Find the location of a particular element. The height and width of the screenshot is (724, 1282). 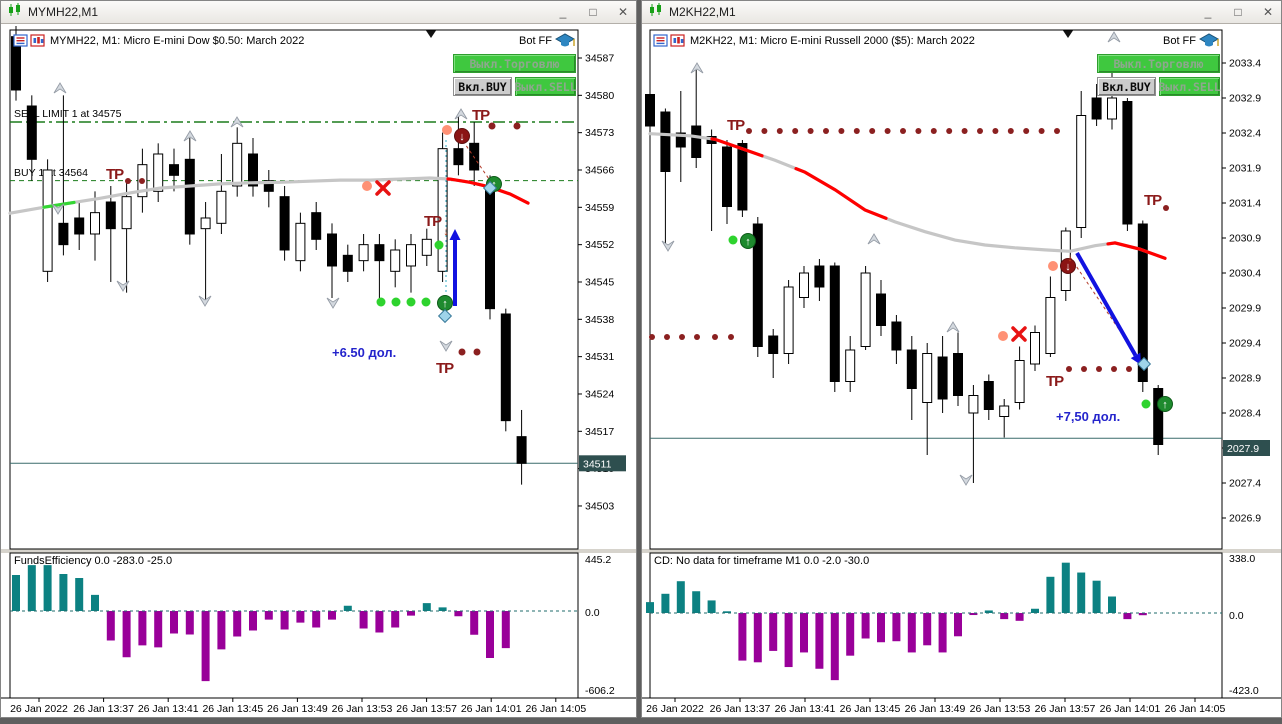

svg-text: 26 Jan 13:41 is located at coordinates (805, 709).